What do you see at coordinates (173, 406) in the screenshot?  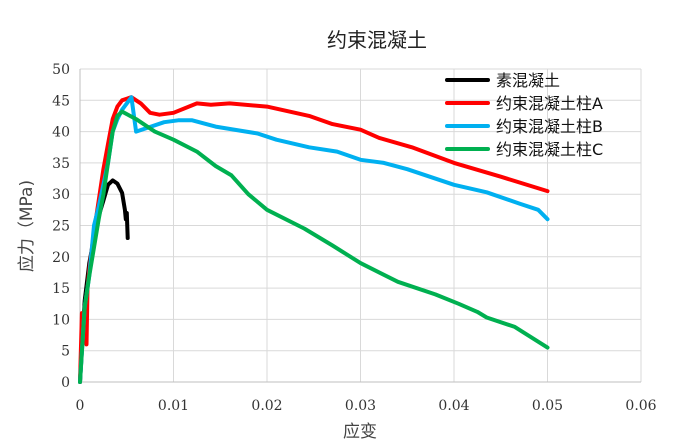 I see `x-tick-label: 0.01` at bounding box center [173, 406].